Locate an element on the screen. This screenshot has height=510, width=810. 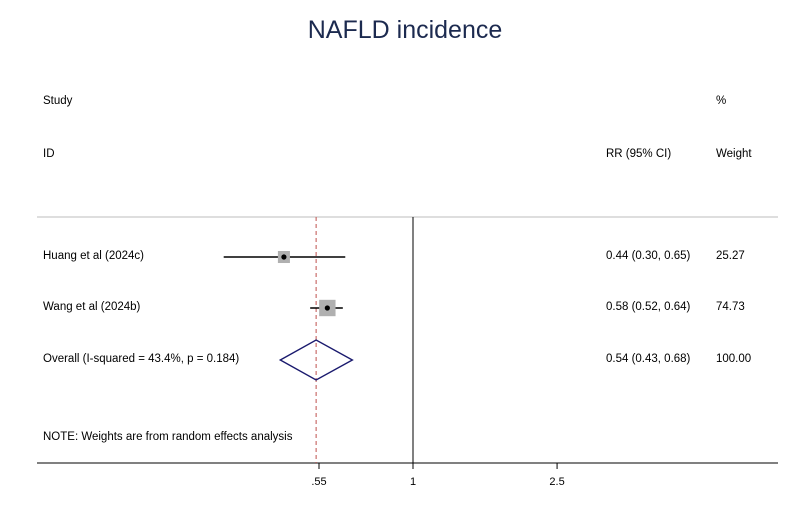
study-weight-1: 74.73 is located at coordinates (730, 307).